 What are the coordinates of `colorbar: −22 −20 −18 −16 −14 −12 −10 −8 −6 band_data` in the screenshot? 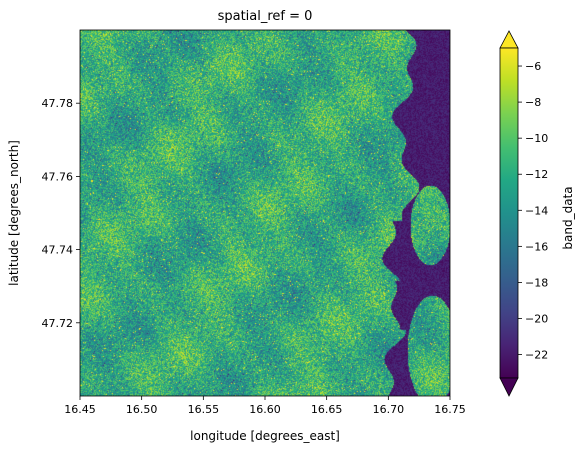 It's located at (537, 213).